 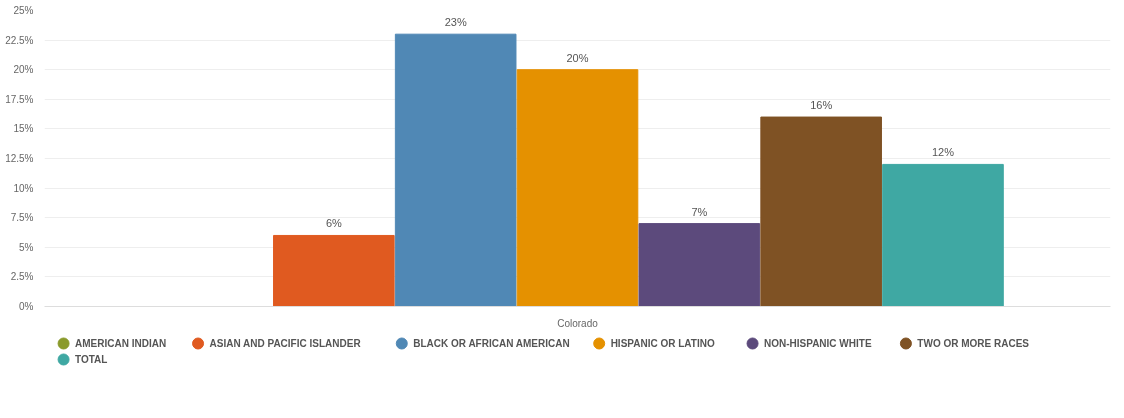 I want to click on legend-label: TOTAL, so click(x=91, y=359).